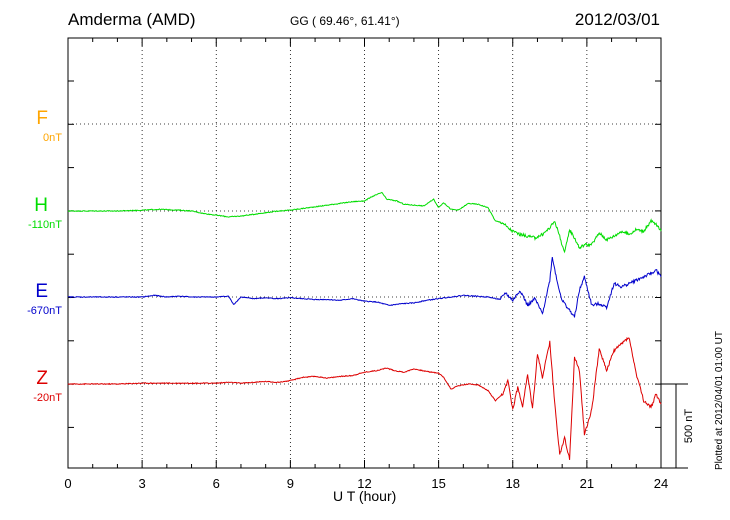 The width and height of the screenshot is (730, 520). What do you see at coordinates (290, 483) in the screenshot?
I see `x-tick-label: 9` at bounding box center [290, 483].